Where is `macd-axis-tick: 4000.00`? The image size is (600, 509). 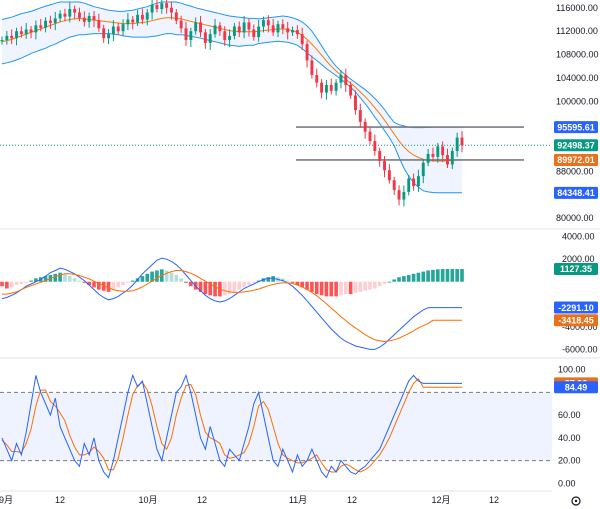
macd-axis-tick: 4000.00 is located at coordinates (578, 237).